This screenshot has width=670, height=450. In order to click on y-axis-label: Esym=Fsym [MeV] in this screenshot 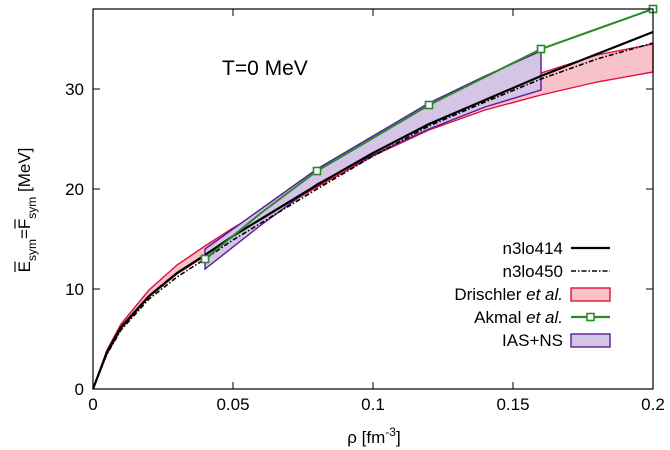, I will do `click(27, 210)`.